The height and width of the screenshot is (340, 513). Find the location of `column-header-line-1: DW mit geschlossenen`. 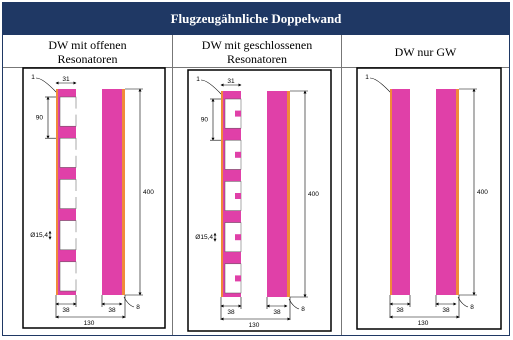

column-header-line-1: DW mit geschlossenen is located at coordinates (257, 44).